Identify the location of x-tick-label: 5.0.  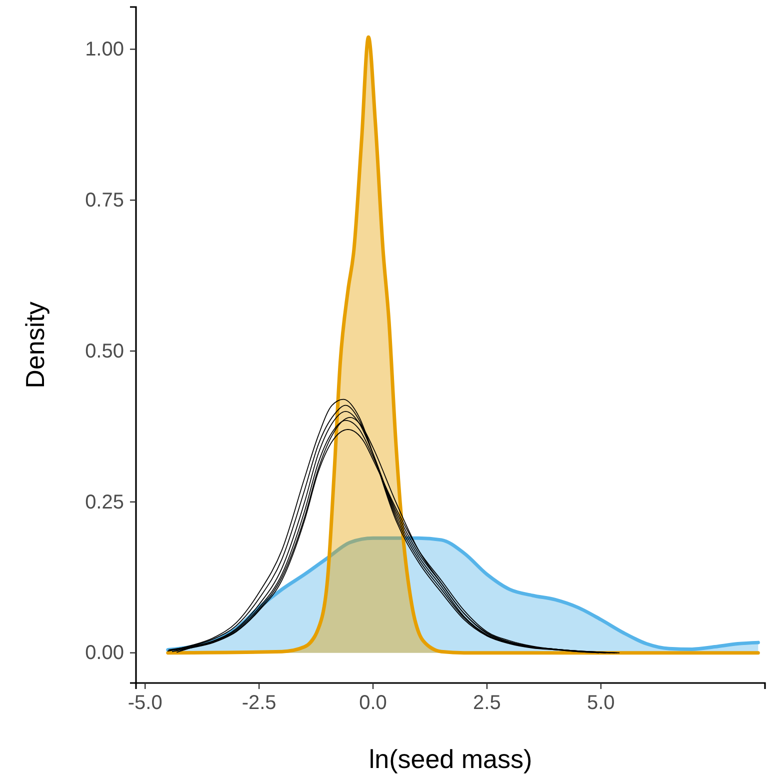
(601, 703).